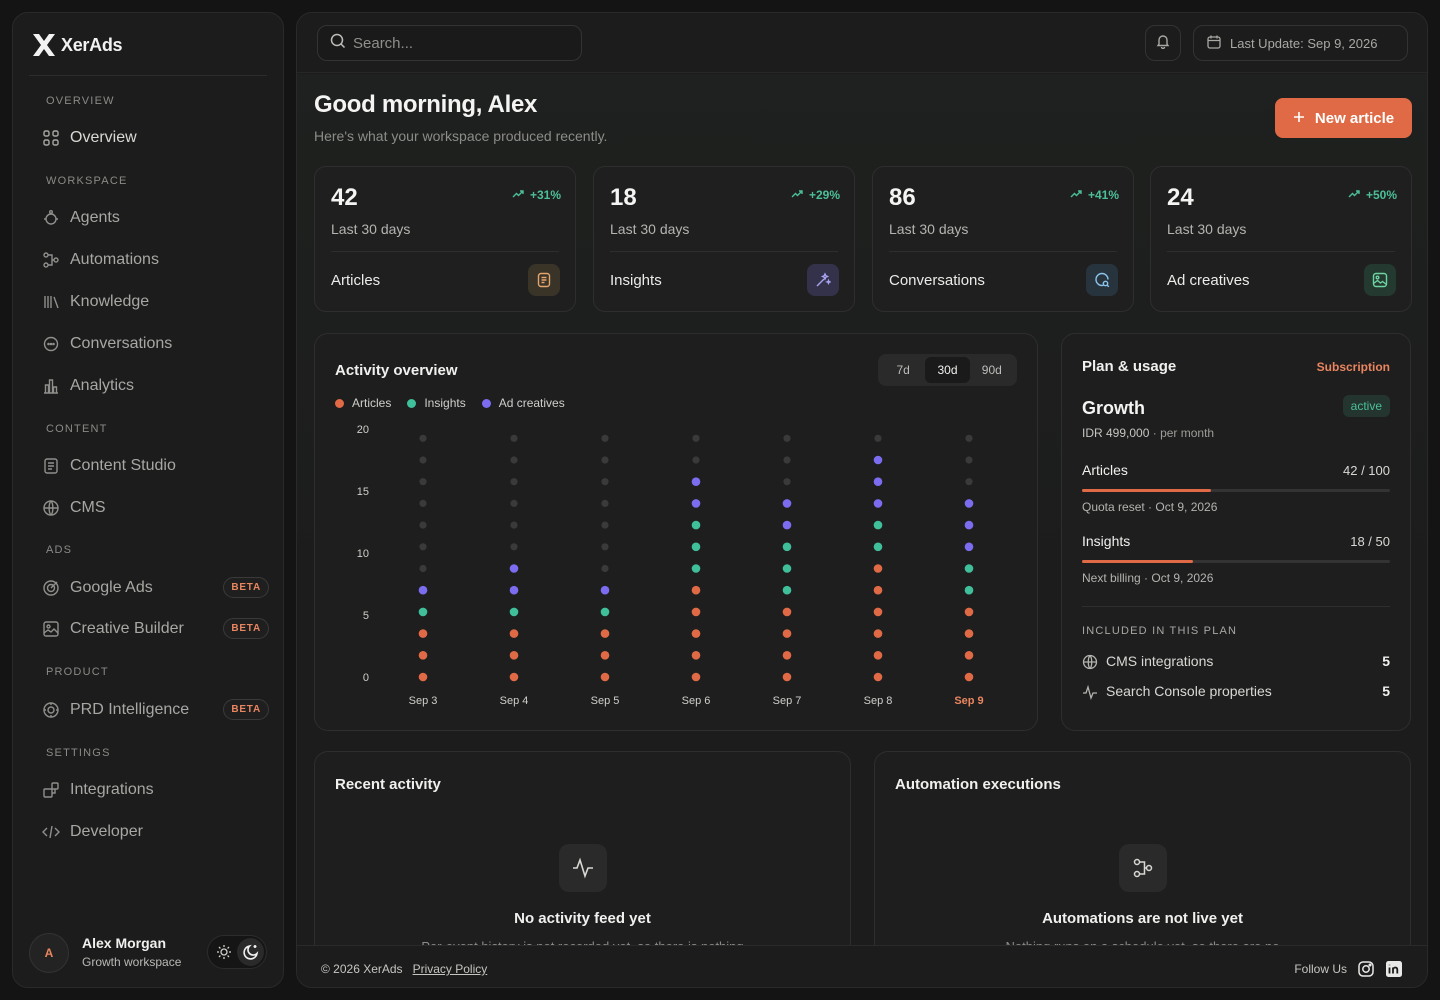 The height and width of the screenshot is (1000, 1440). Describe the element at coordinates (156, 344) in the screenshot. I see `sidebar-item-conversations: Conversations` at that location.